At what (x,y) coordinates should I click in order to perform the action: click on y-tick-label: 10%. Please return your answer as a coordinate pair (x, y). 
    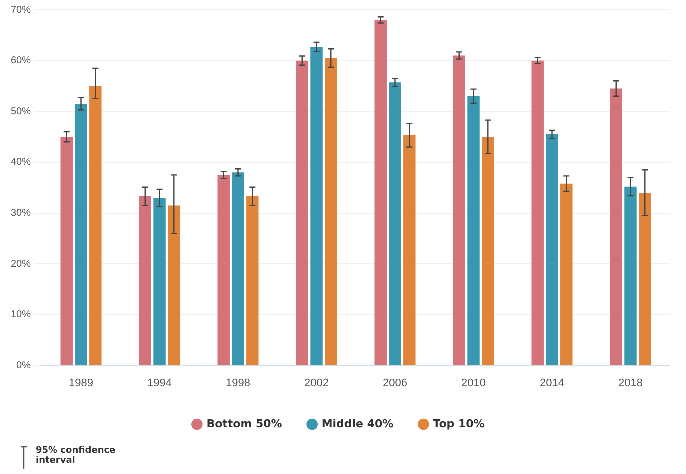
    Looking at the image, I should click on (21, 315).